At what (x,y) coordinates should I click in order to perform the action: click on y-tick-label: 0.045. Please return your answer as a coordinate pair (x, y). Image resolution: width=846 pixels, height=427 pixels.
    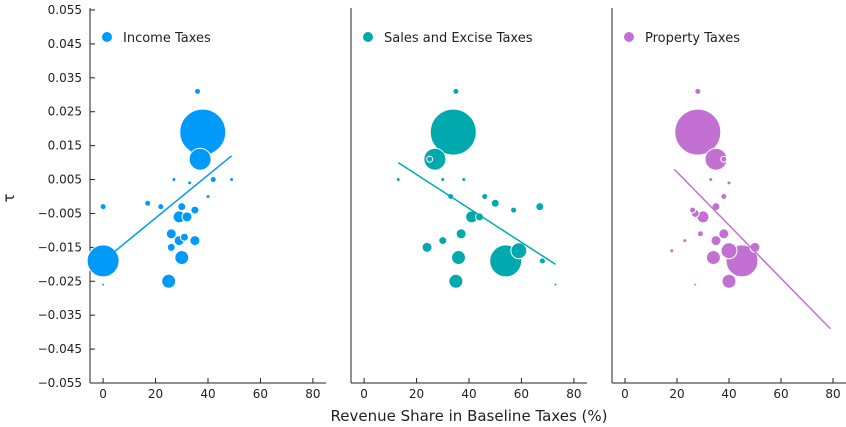
    Looking at the image, I should click on (65, 44).